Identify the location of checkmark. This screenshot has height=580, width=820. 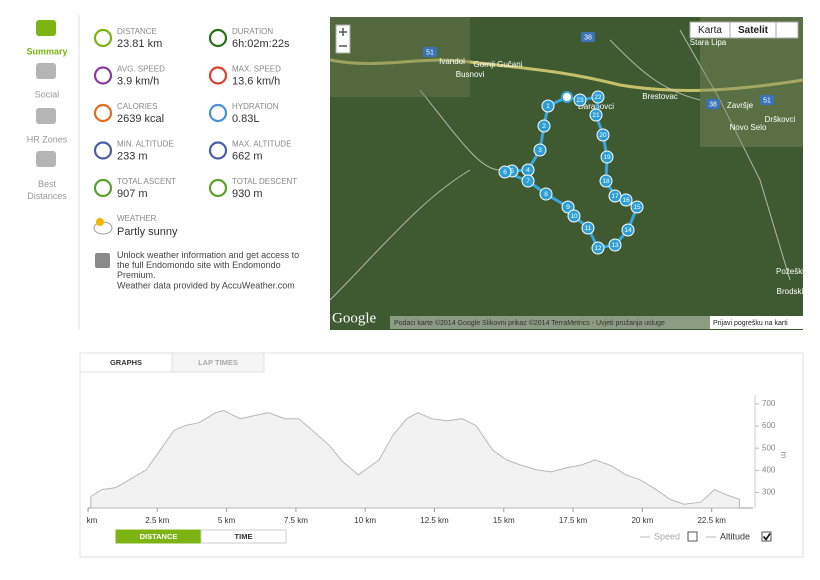
(766, 537).